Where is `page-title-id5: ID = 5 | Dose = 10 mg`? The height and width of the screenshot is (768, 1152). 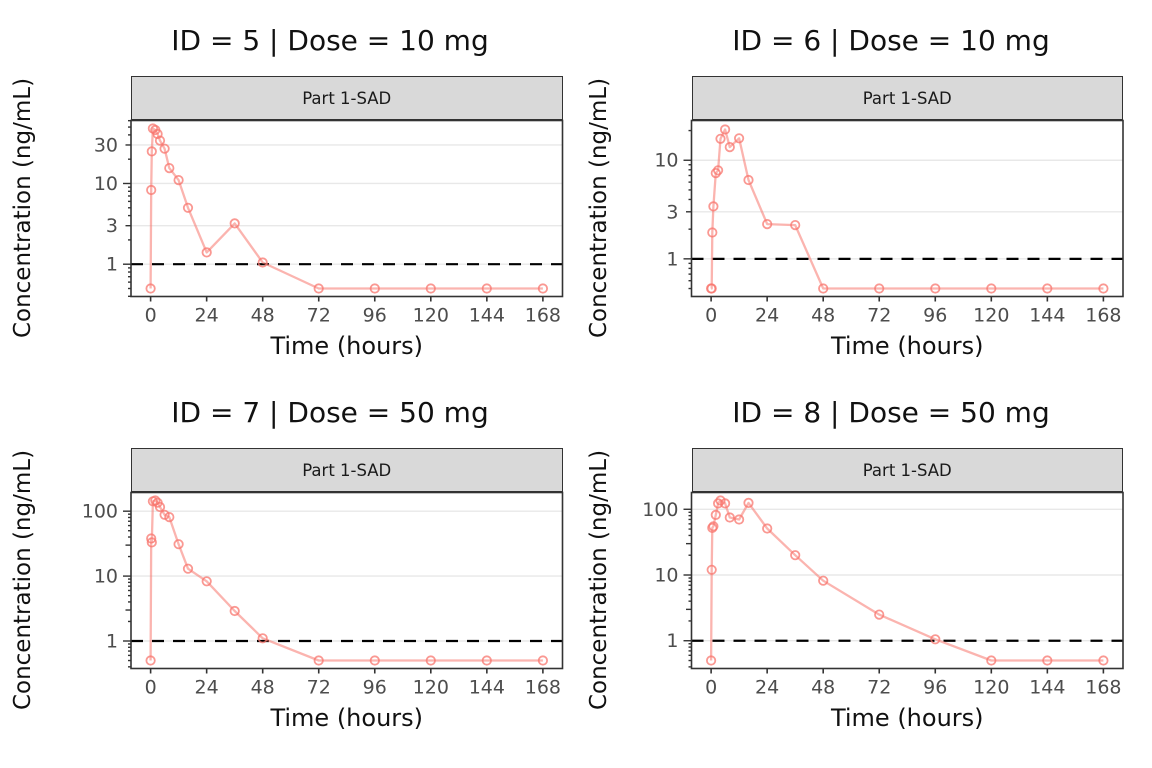
page-title-id5: ID = 5 | Dose = 10 mg is located at coordinates (330, 40).